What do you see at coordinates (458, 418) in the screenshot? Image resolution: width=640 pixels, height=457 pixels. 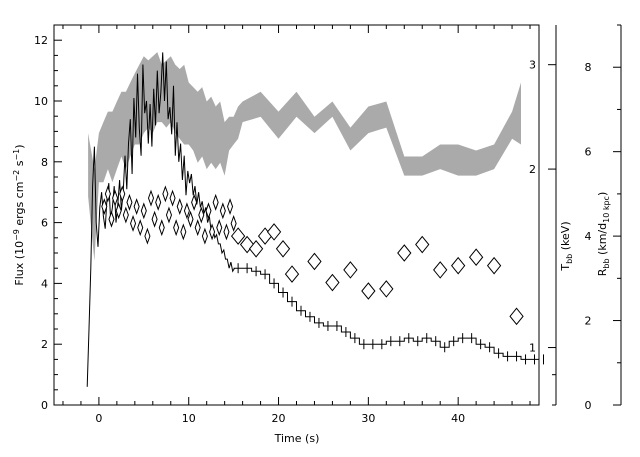 I see `x-tick-label: 40` at bounding box center [458, 418].